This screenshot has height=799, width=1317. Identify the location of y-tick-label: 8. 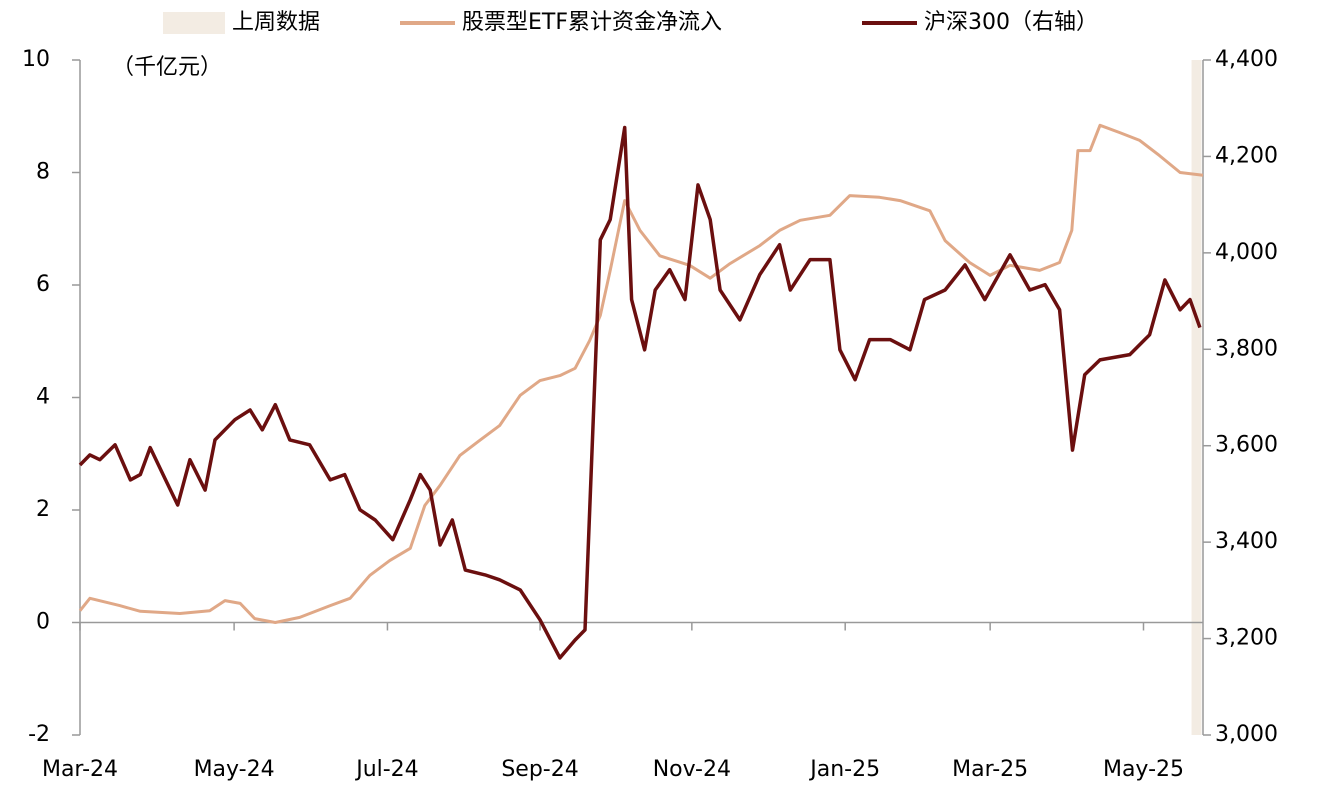
(43, 172).